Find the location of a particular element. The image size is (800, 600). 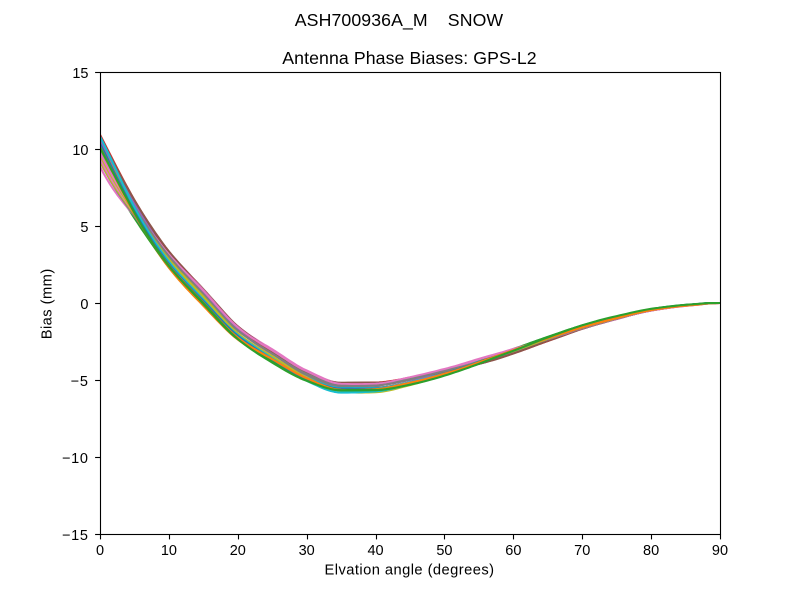

svg-text: 5 is located at coordinates (84, 228).